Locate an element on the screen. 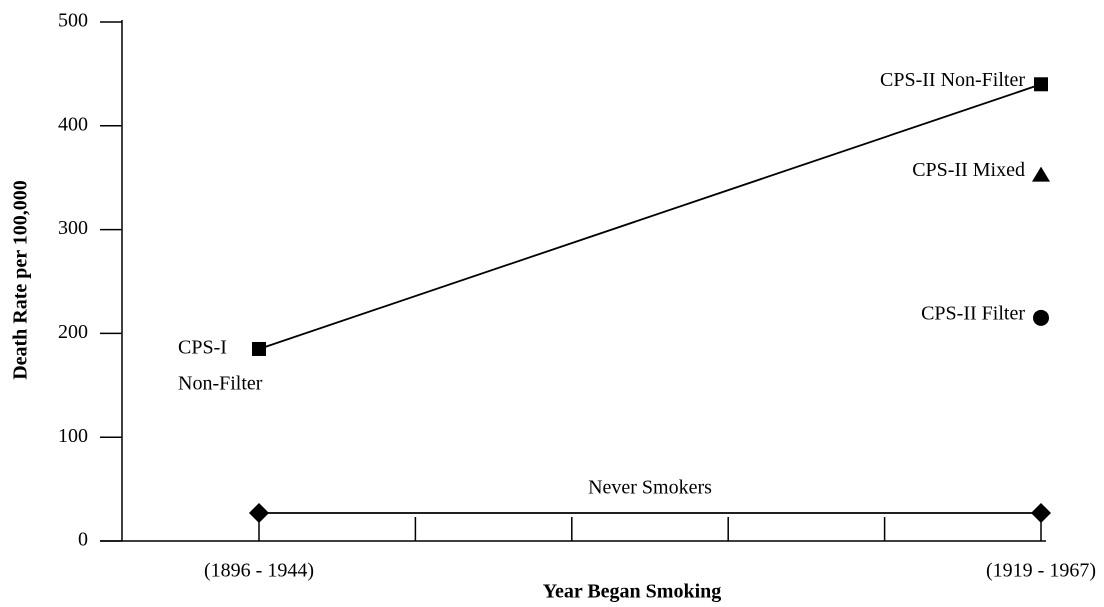  x-axis-title: Year Began Smoking is located at coordinates (632, 592).